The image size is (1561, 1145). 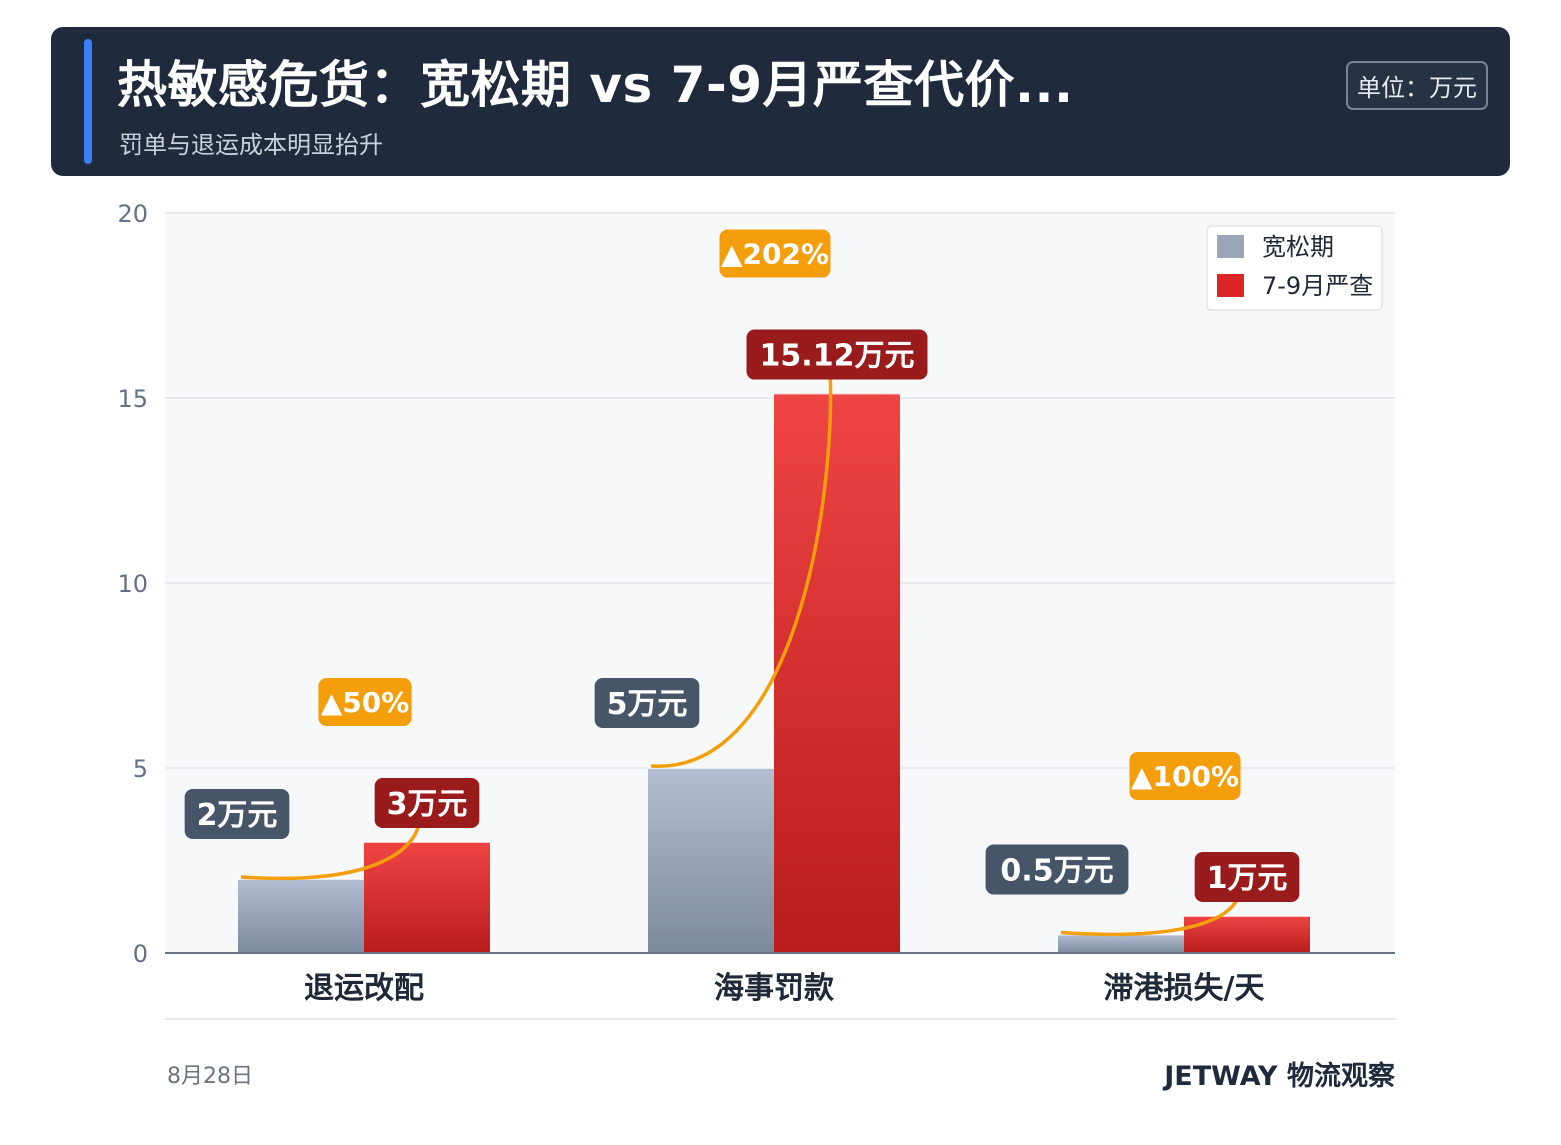 What do you see at coordinates (132, 399) in the screenshot?
I see `y-tick-label: 15` at bounding box center [132, 399].